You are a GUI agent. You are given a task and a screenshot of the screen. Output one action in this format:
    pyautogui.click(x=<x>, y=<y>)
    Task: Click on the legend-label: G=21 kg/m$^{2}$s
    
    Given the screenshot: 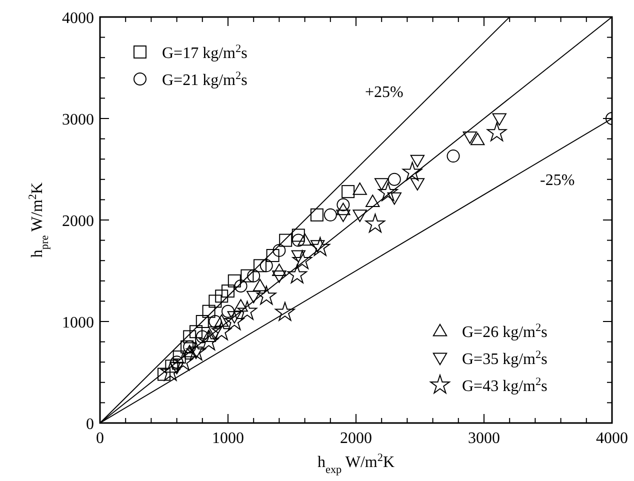 What is the action you would take?
    pyautogui.click(x=205, y=79)
    